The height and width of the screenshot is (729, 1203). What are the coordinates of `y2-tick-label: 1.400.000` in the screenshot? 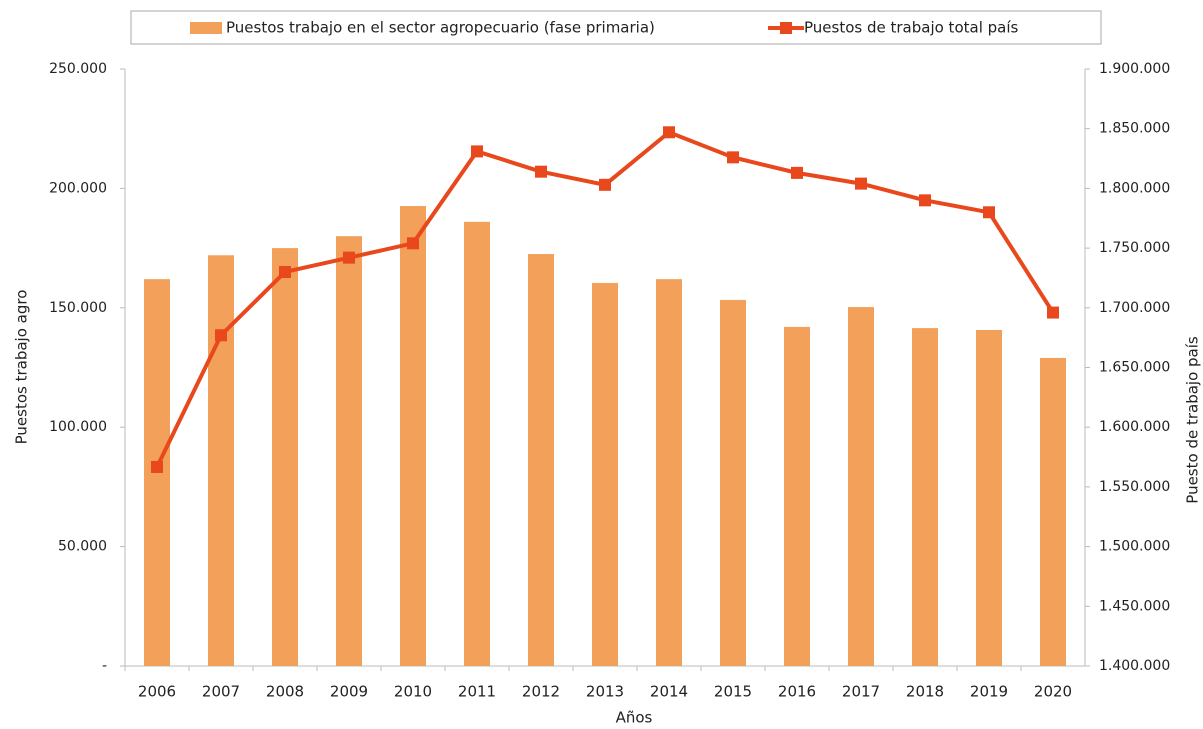 It's located at (1134, 666).